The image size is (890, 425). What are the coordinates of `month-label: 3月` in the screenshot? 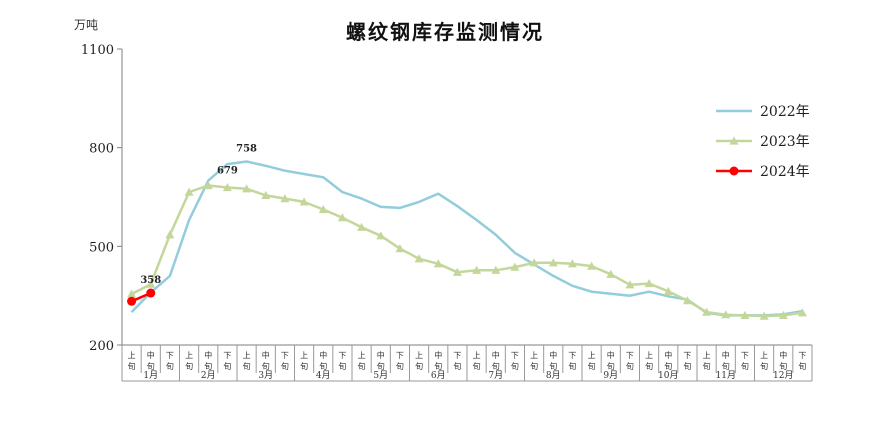 It's located at (265, 375).